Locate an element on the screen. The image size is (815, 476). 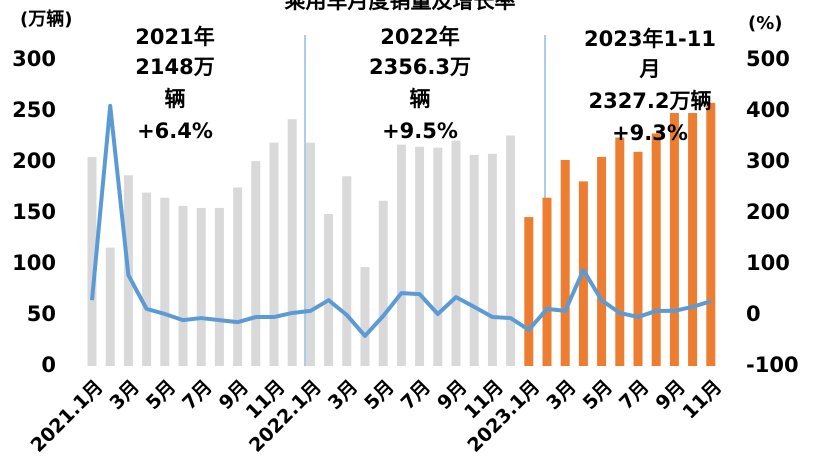
y2-tick-label: 500 is located at coordinates (768, 59).